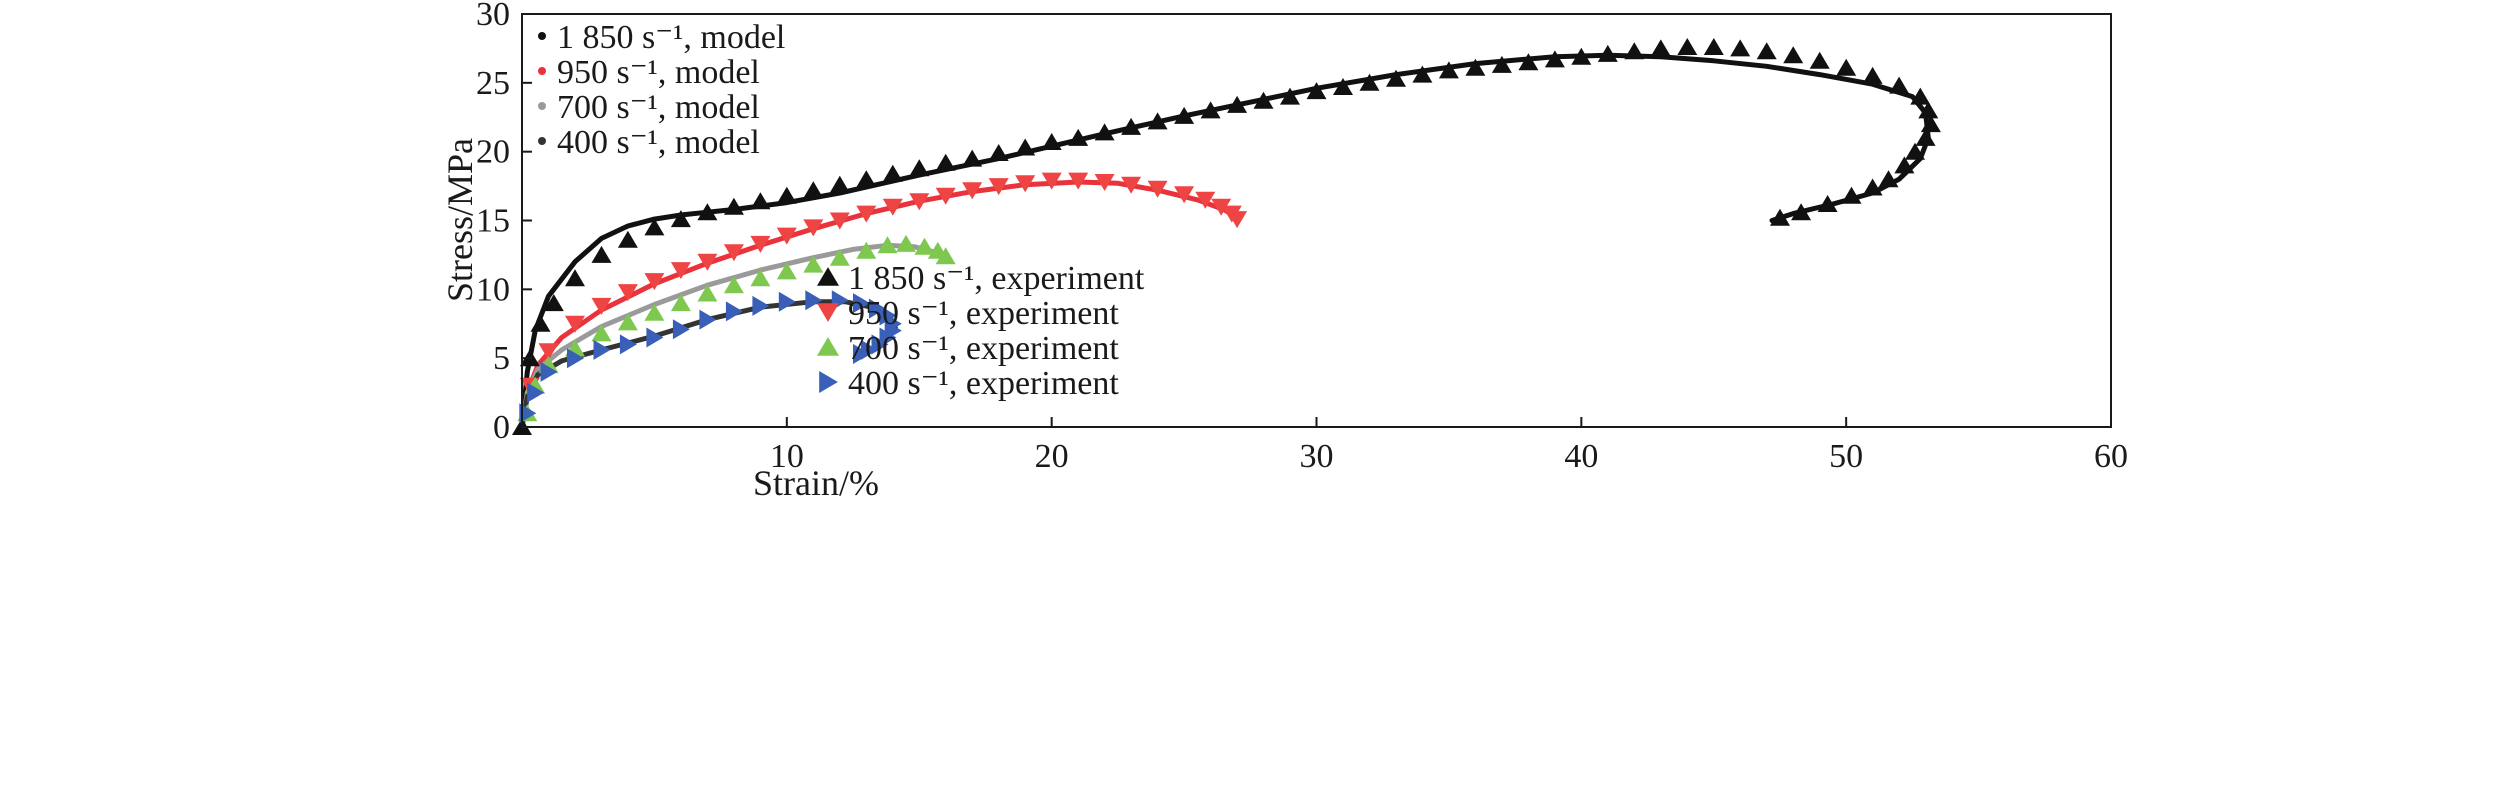 The image size is (2520, 811). I want to click on x-tick-label: 50, so click(1846, 456).